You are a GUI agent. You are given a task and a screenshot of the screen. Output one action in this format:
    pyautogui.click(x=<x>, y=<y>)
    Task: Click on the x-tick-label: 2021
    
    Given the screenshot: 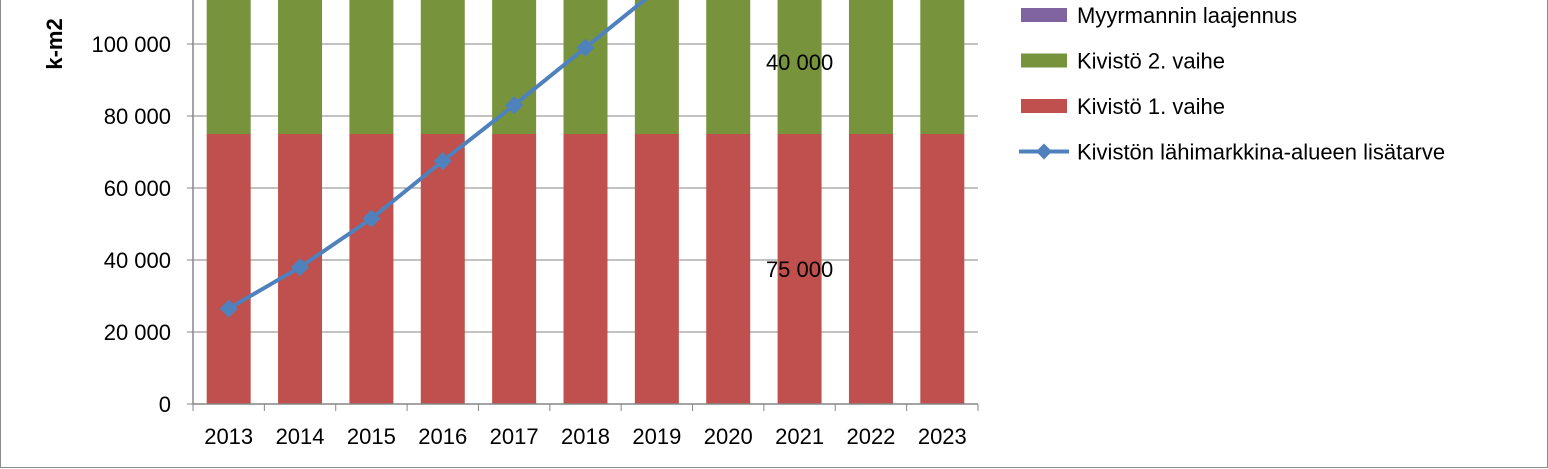 What is the action you would take?
    pyautogui.click(x=799, y=436)
    